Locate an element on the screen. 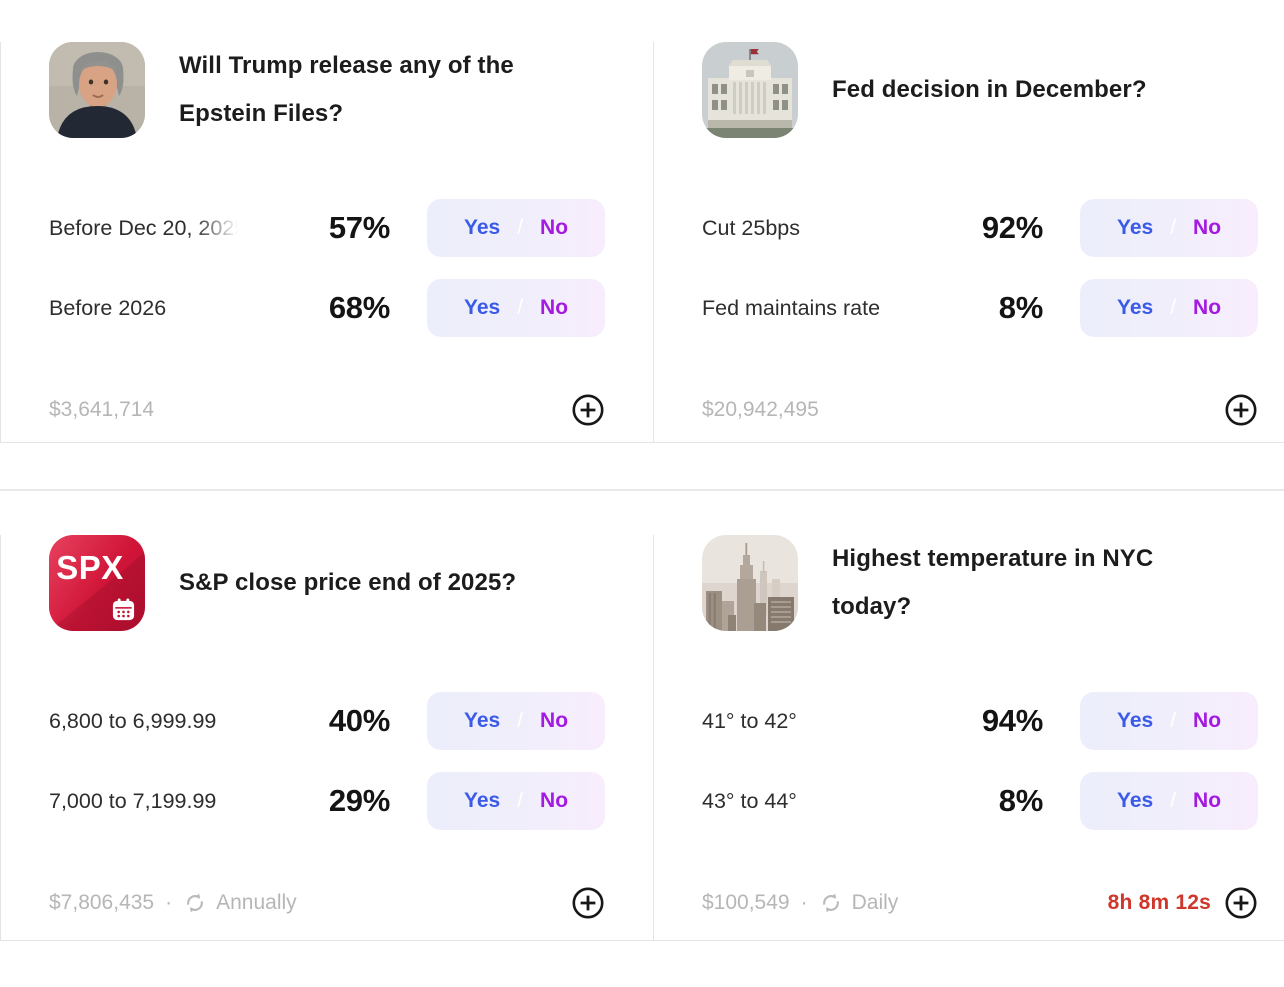 Image resolution: width=1284 pixels, height=987 pixels. outcome-percent: 92% is located at coordinates (1012, 227).